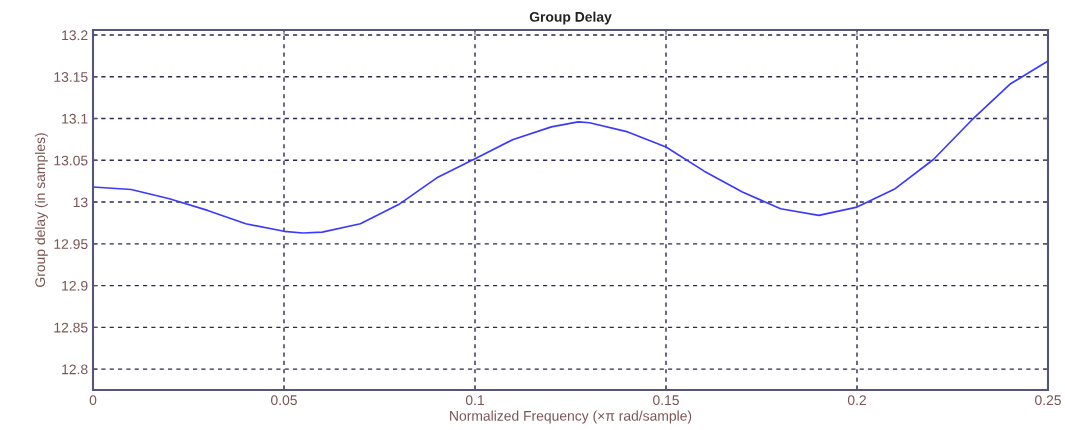  Describe the element at coordinates (71, 244) in the screenshot. I see `y-tick-label: 12.95` at that location.